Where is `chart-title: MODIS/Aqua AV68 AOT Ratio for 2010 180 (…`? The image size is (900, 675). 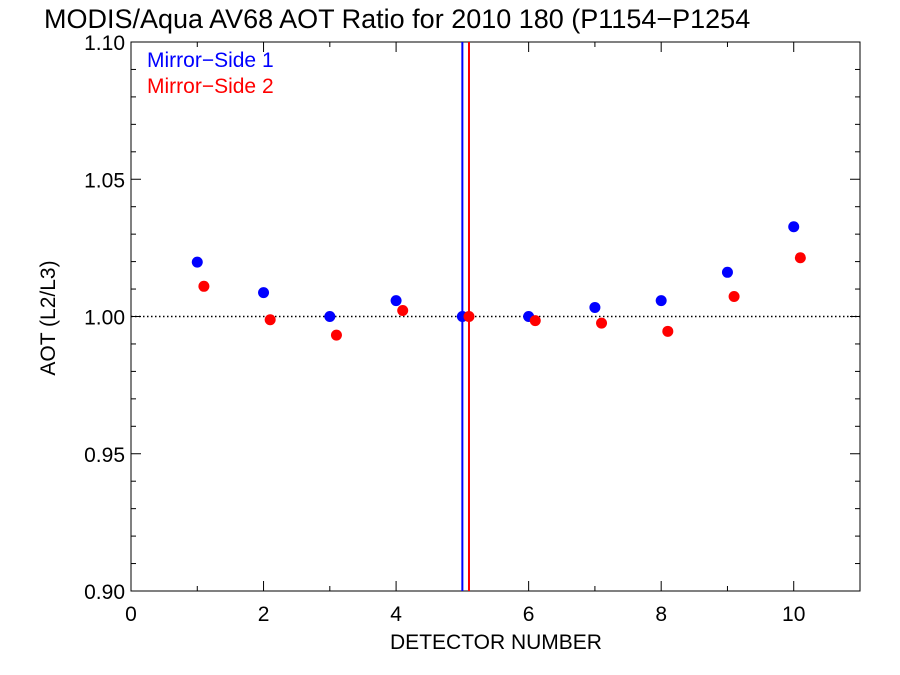 chart-title: MODIS/Aqua AV68 AOT Ratio for 2010 180 (… is located at coordinates (397, 19).